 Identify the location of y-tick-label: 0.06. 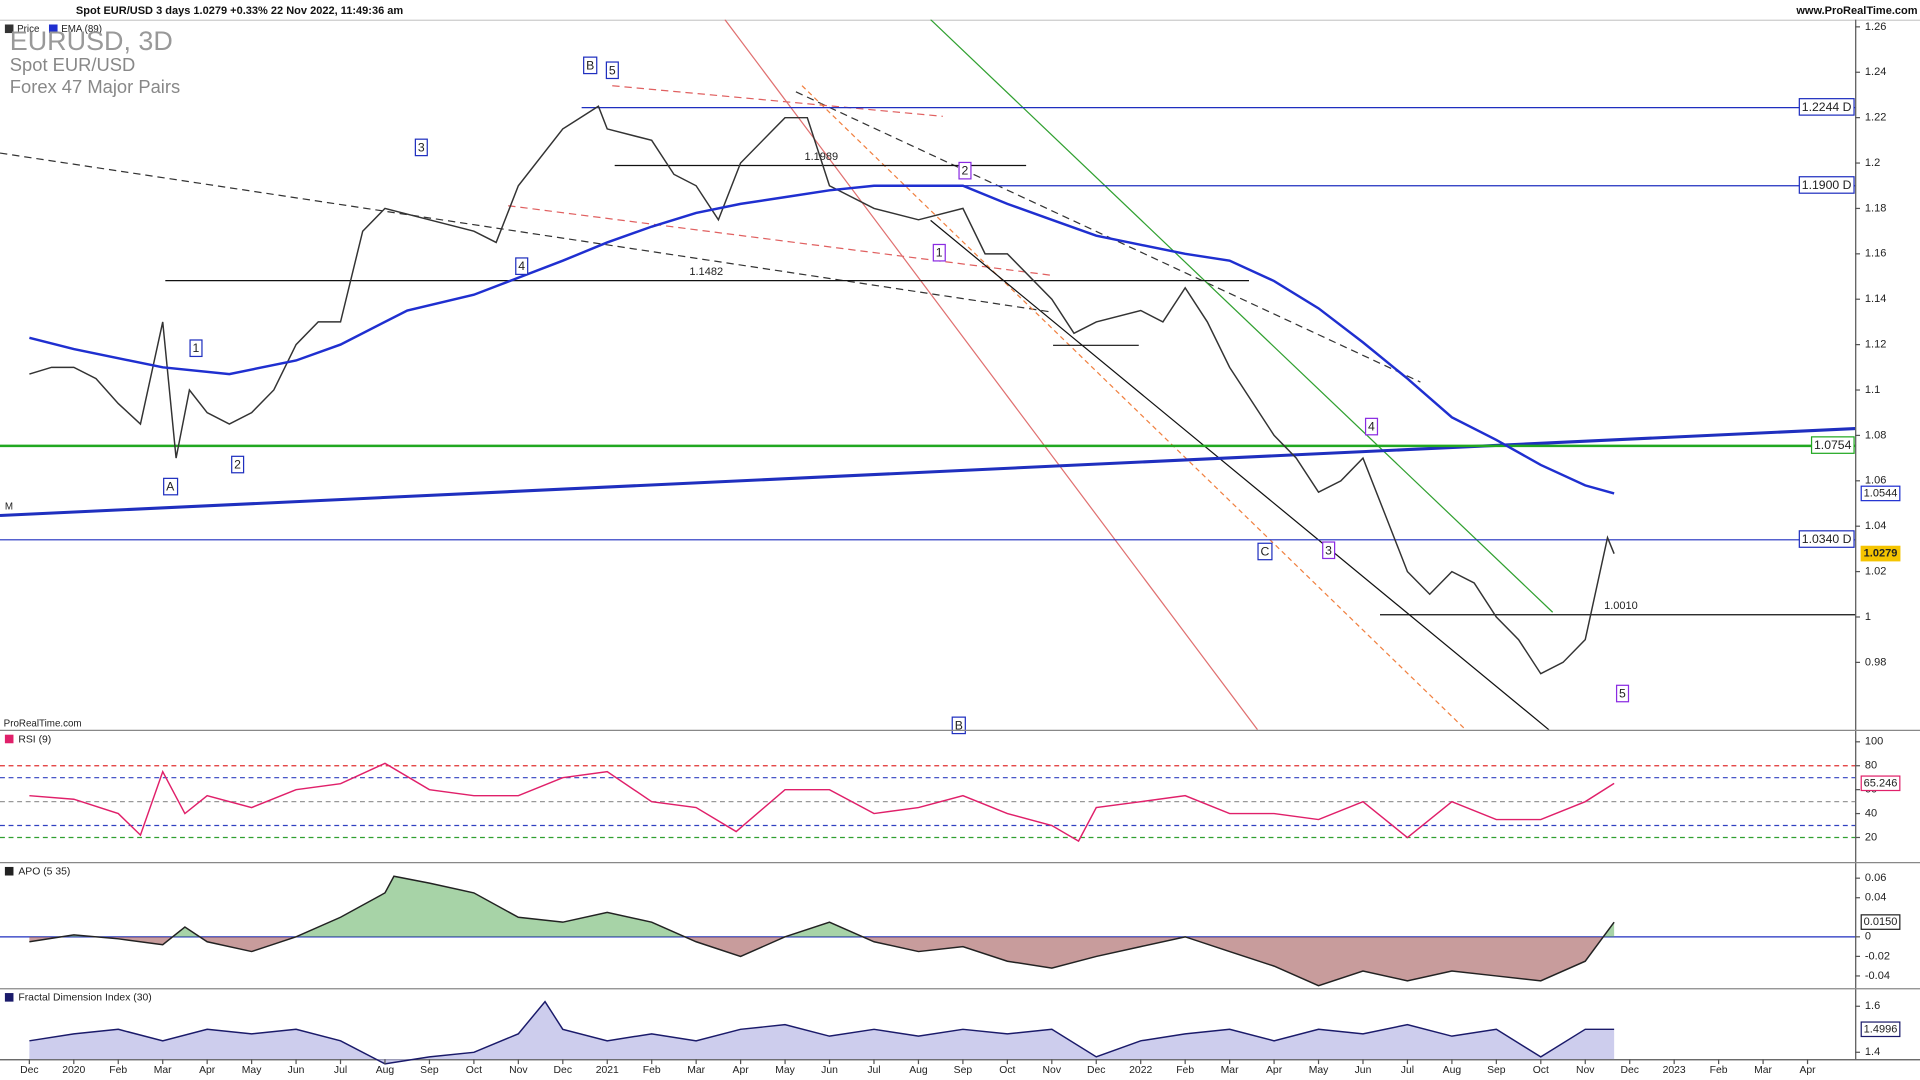
(1875, 878).